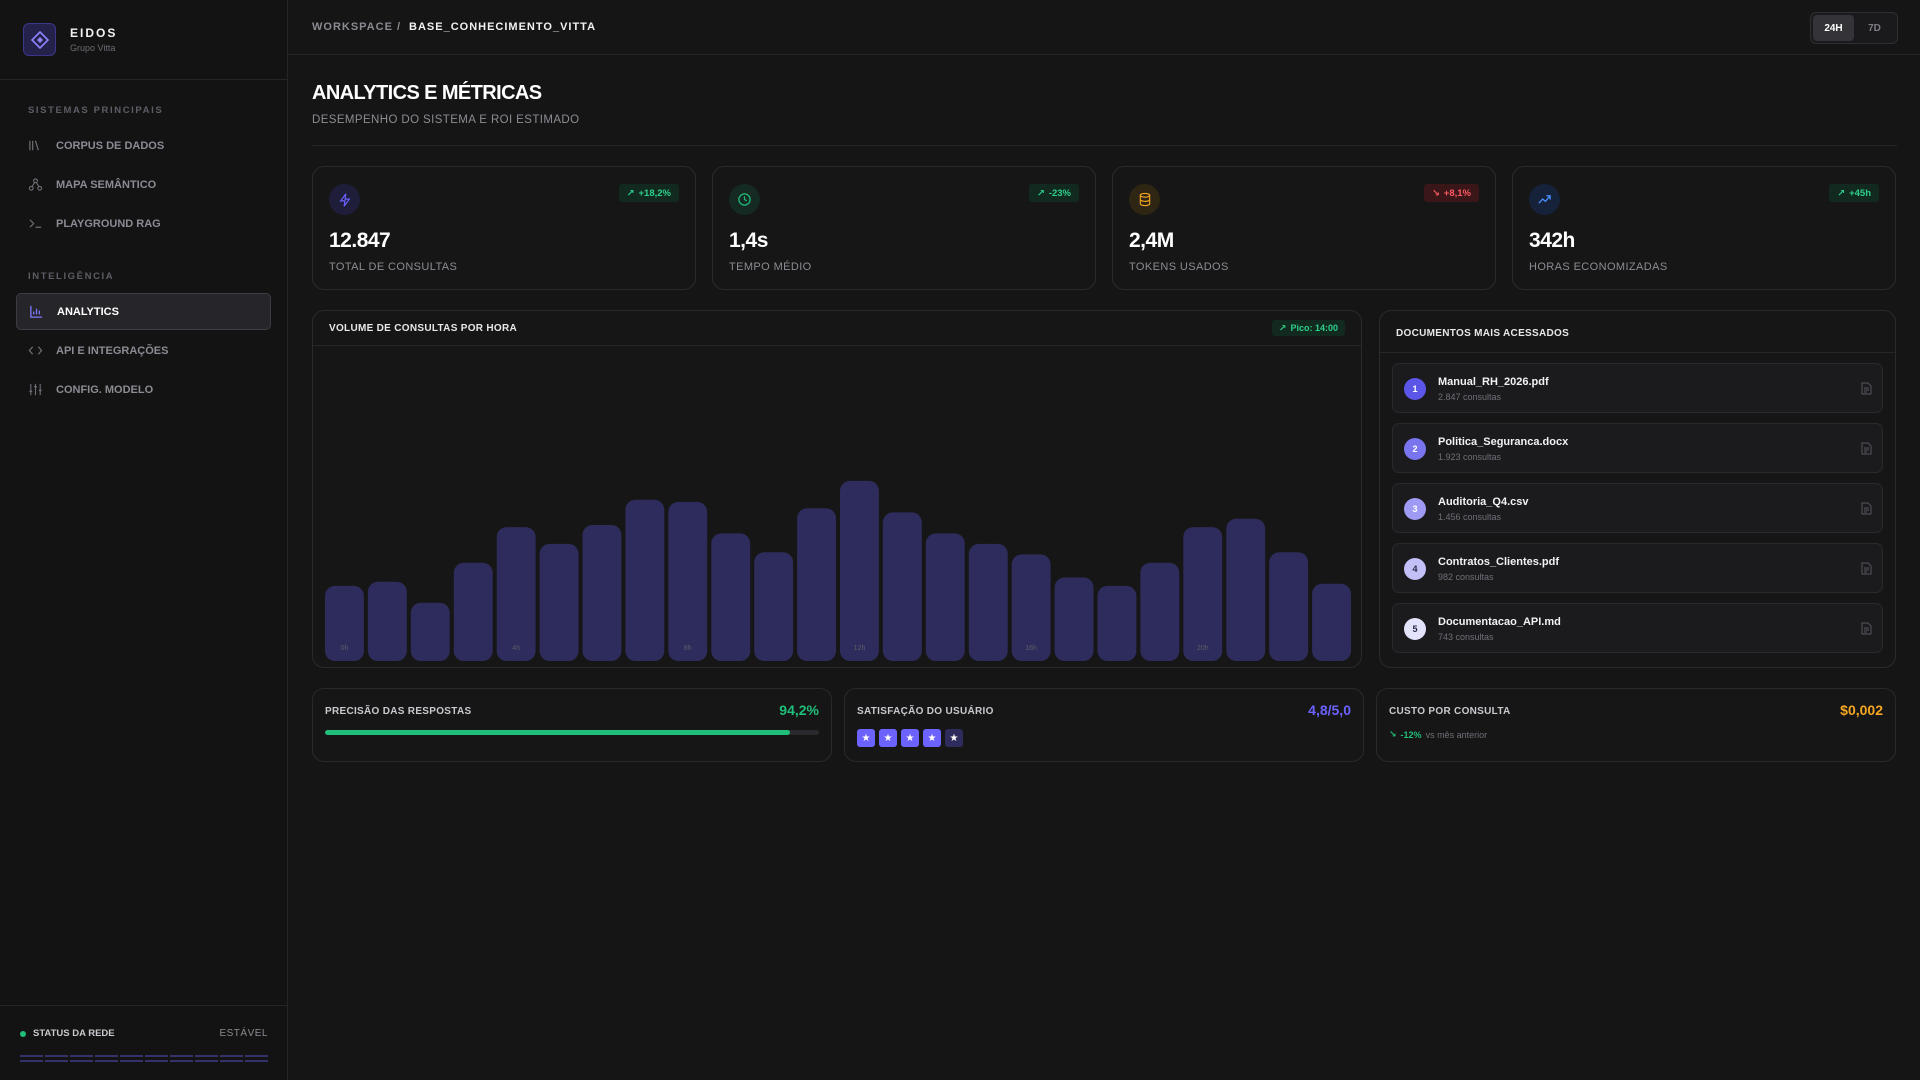 The width and height of the screenshot is (1920, 1080). Describe the element at coordinates (1203, 648) in the screenshot. I see `x-tick-label: 20h` at that location.